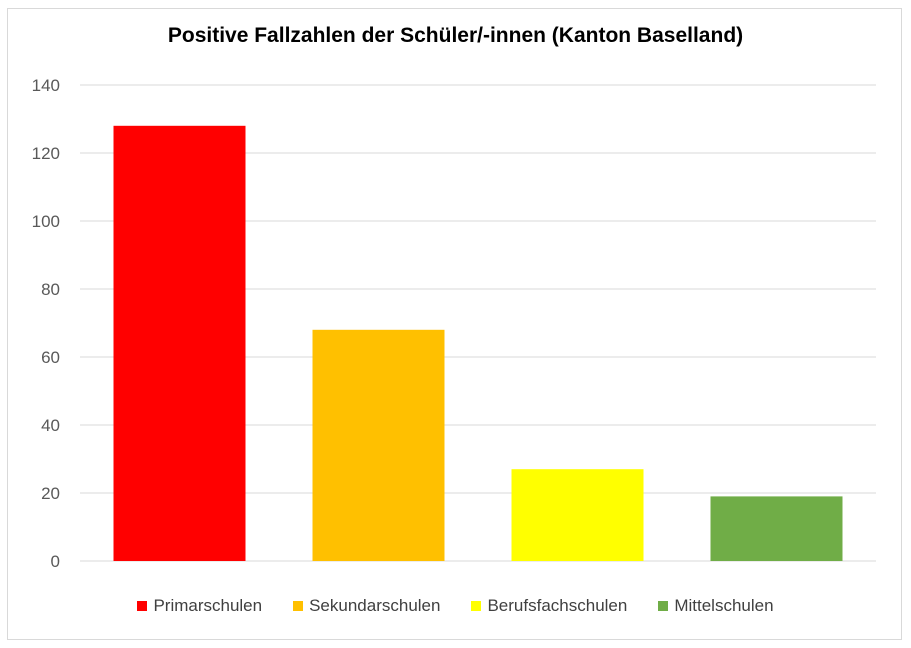 This screenshot has height=648, width=911. I want to click on y-tick-label: 60, so click(50, 357).